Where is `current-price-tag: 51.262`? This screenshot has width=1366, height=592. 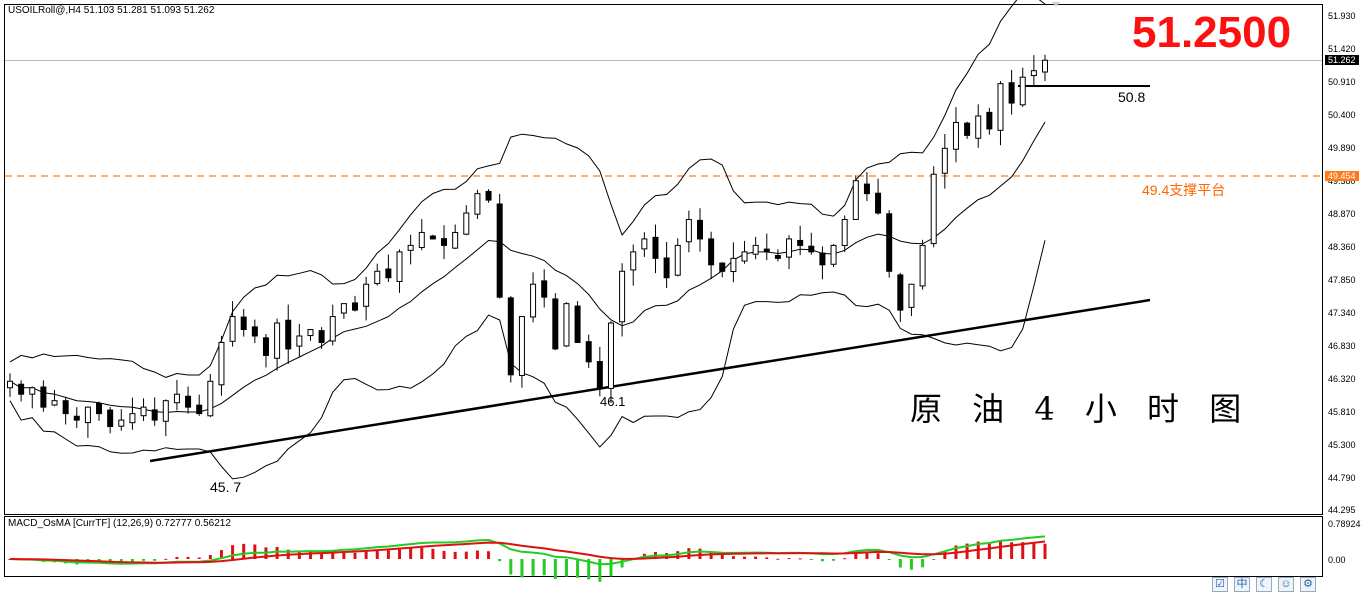
current-price-tag: 51.262 is located at coordinates (1342, 60).